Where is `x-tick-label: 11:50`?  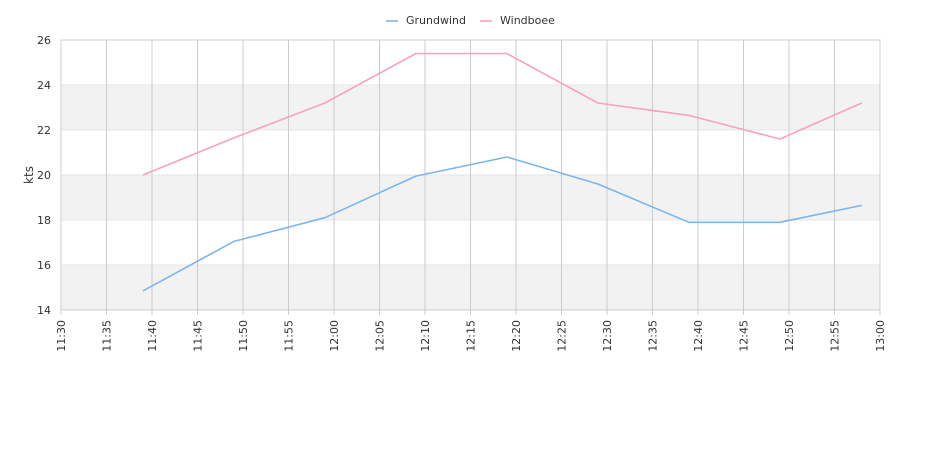
x-tick-label: 11:50 is located at coordinates (243, 336).